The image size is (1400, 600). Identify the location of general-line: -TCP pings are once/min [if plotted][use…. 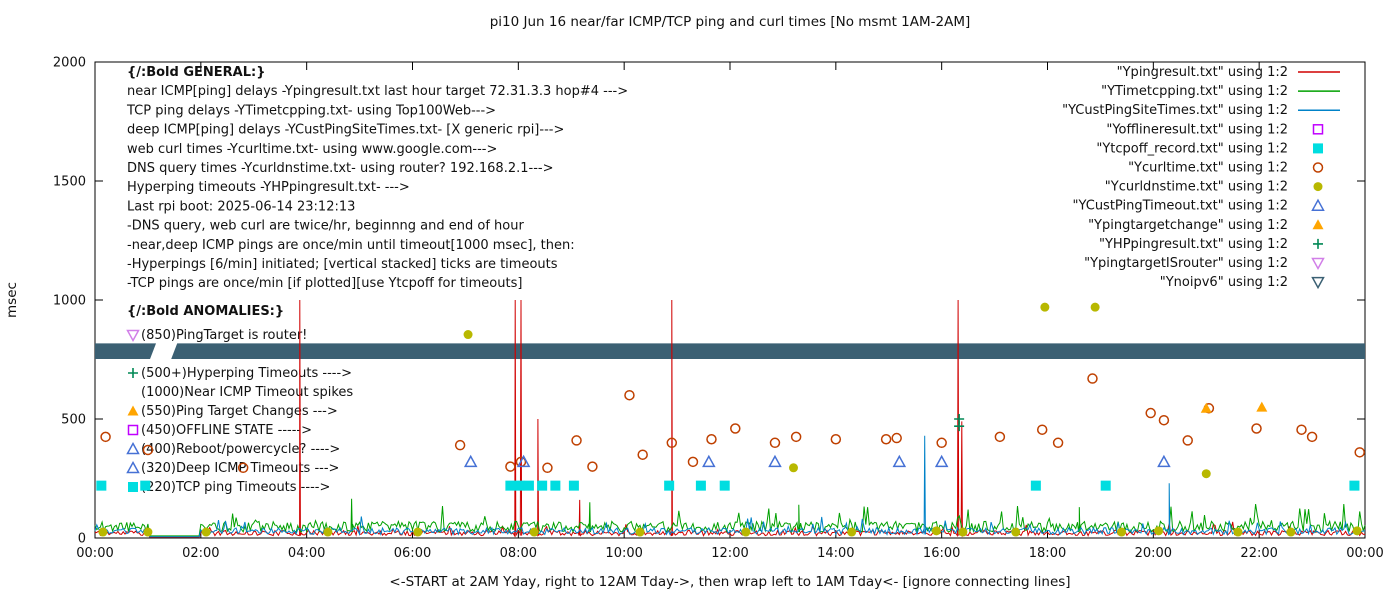
(324, 283).